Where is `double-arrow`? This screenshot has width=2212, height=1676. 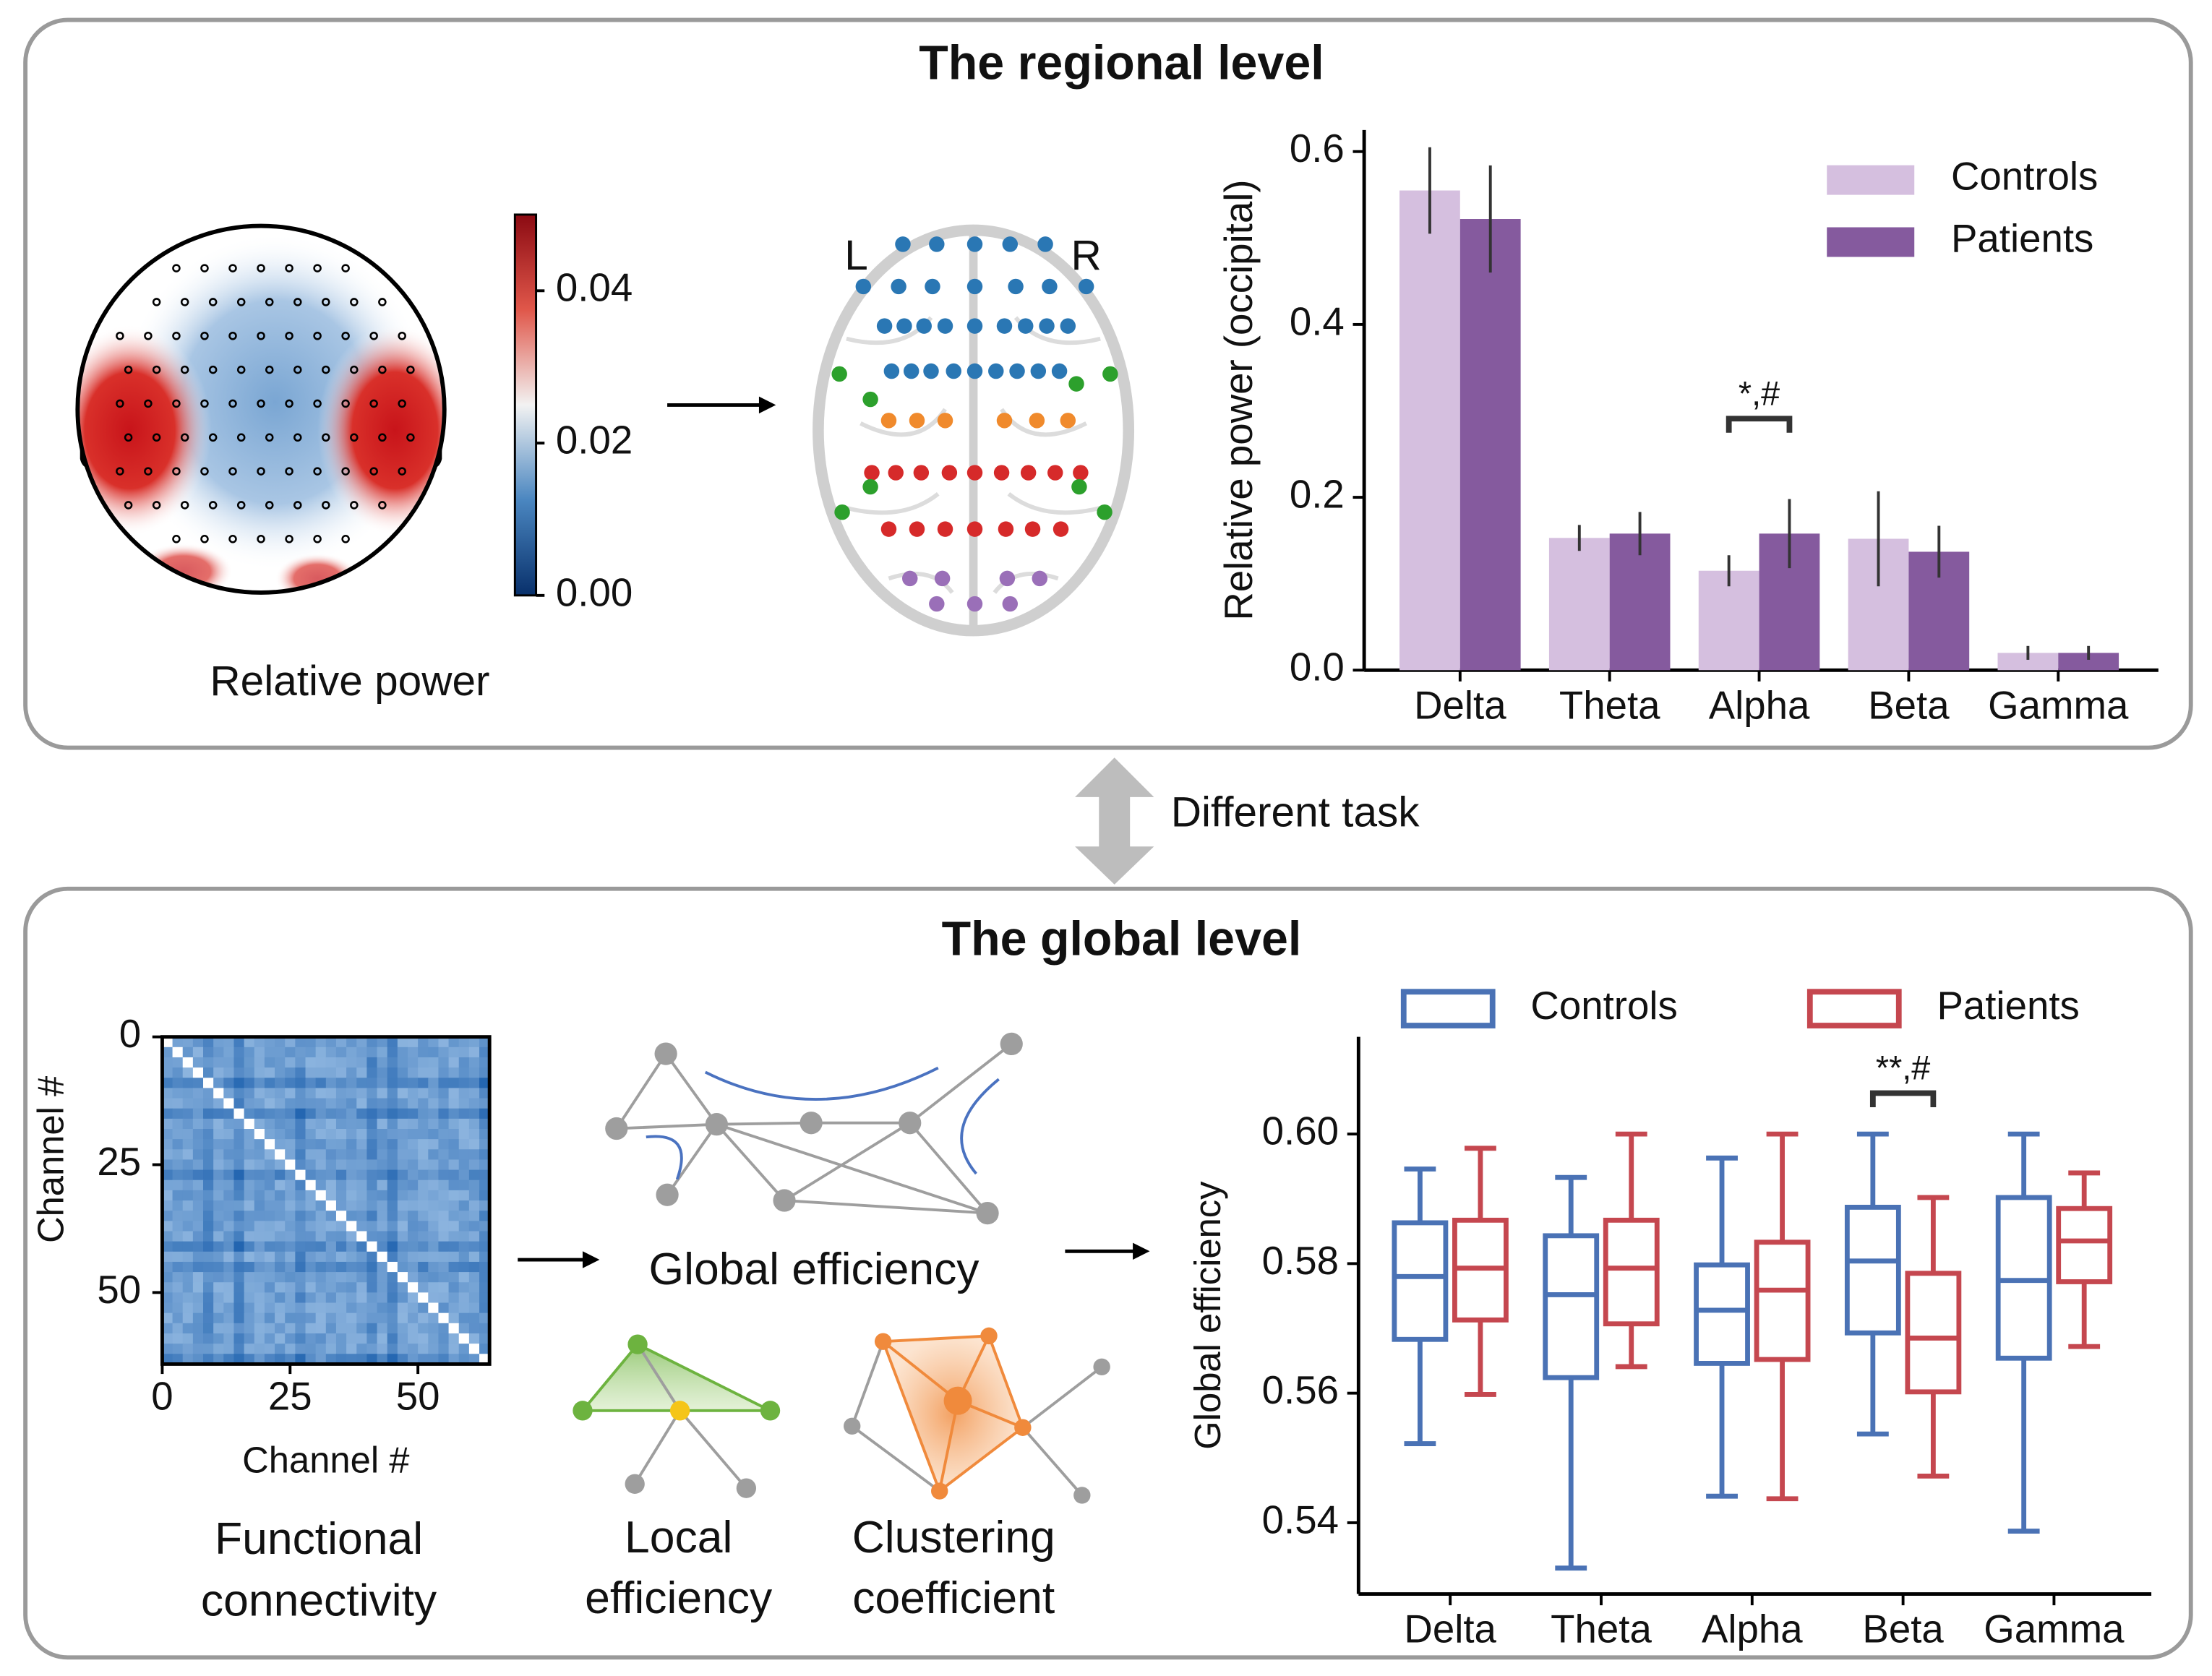 double-arrow is located at coordinates (1115, 821).